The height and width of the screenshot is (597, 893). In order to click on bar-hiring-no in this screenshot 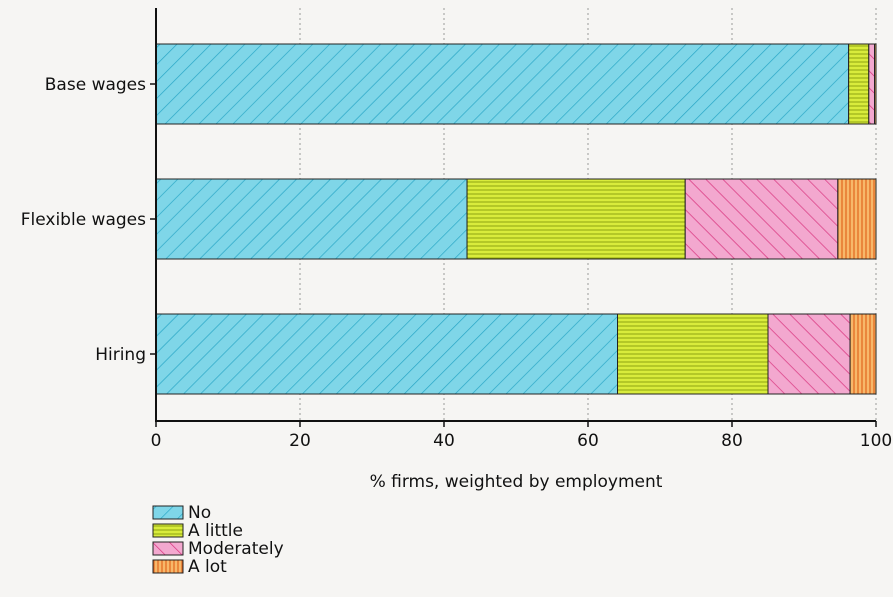, I will do `click(387, 354)`.